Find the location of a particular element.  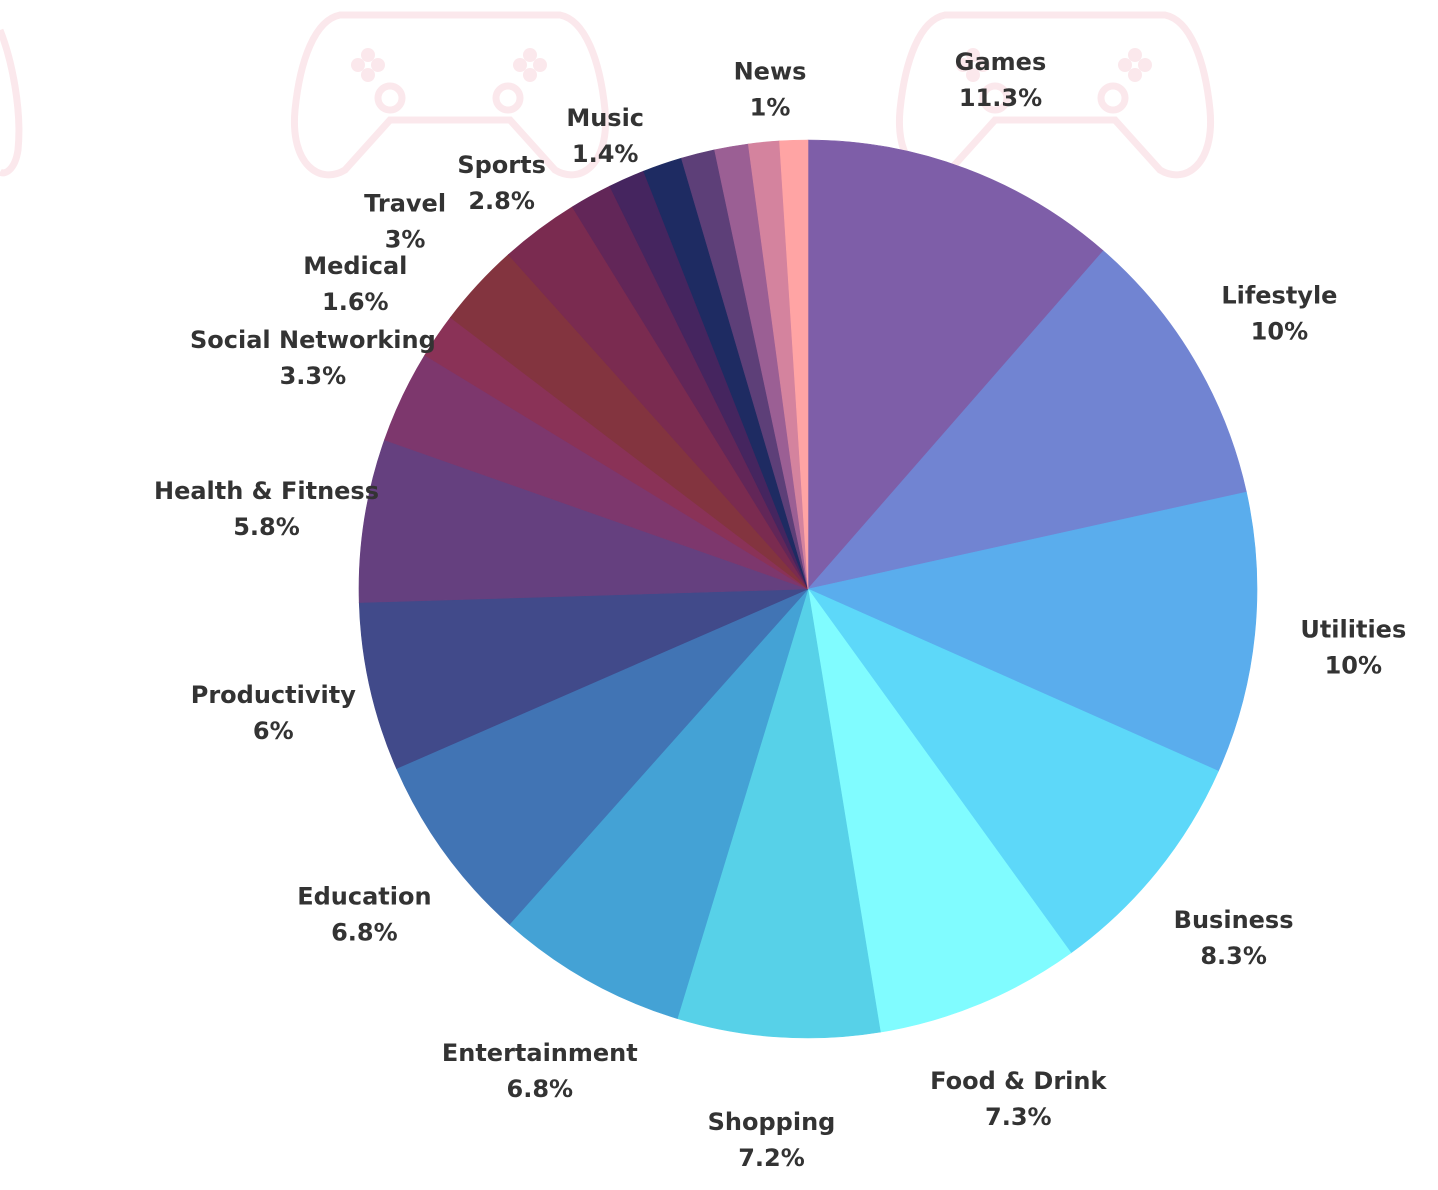

pie-label-medical: Medical 1.6% is located at coordinates (355, 284).